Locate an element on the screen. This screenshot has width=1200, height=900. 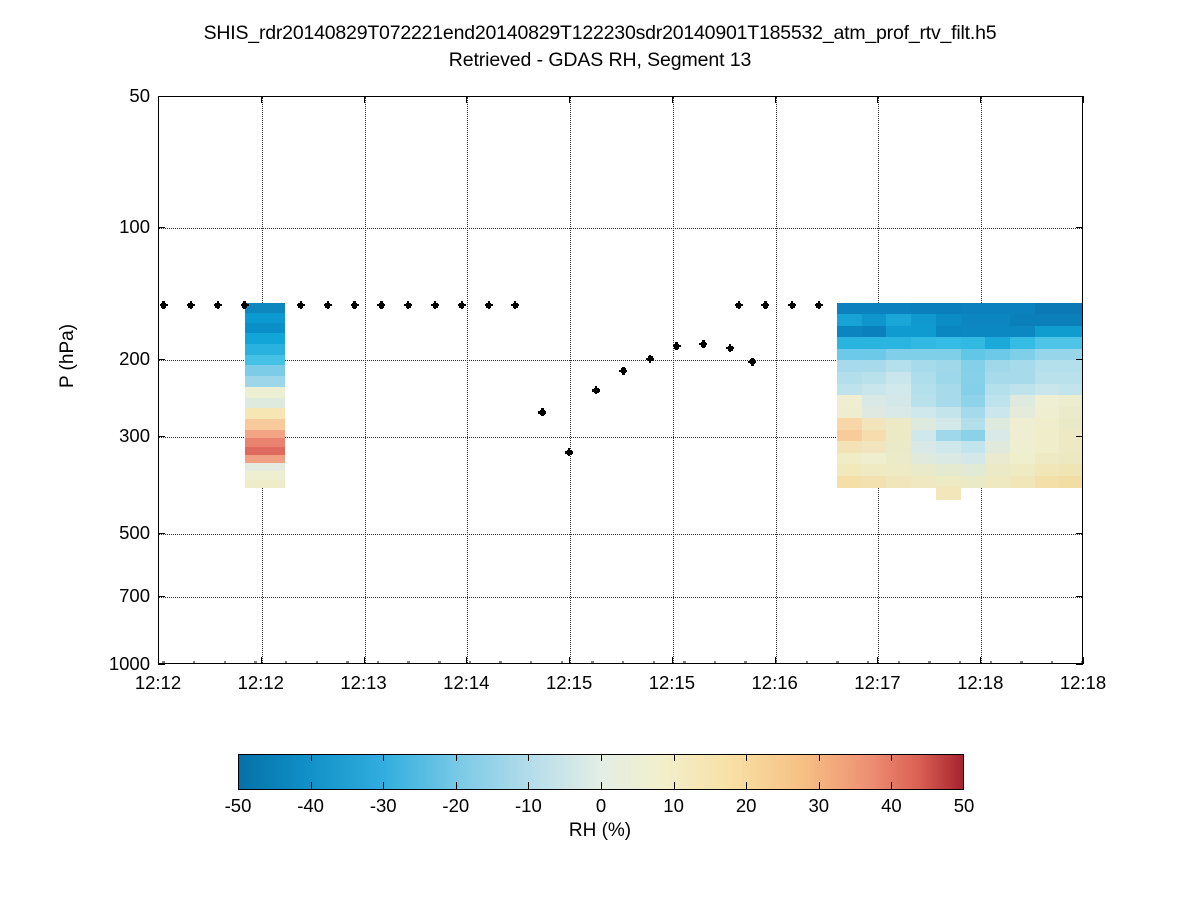
colorbar-tick-label: 10 is located at coordinates (673, 805).